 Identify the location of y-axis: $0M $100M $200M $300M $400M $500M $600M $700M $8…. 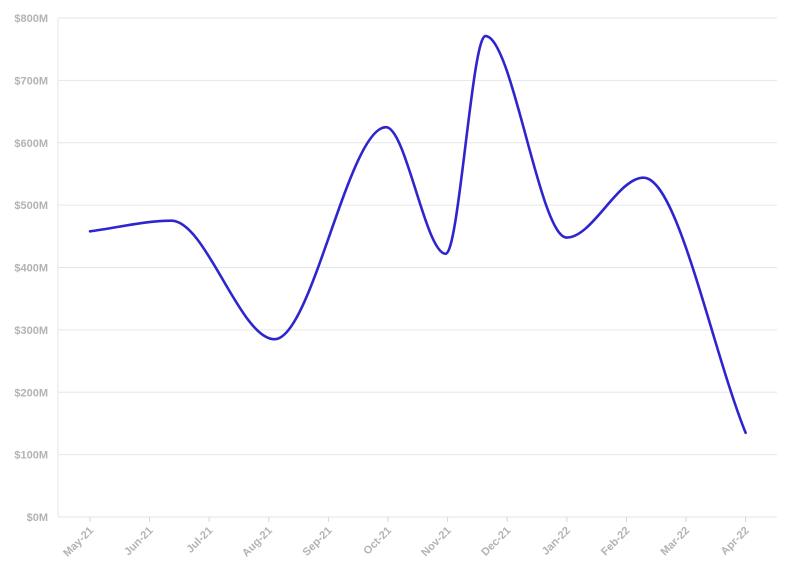
(36, 268).